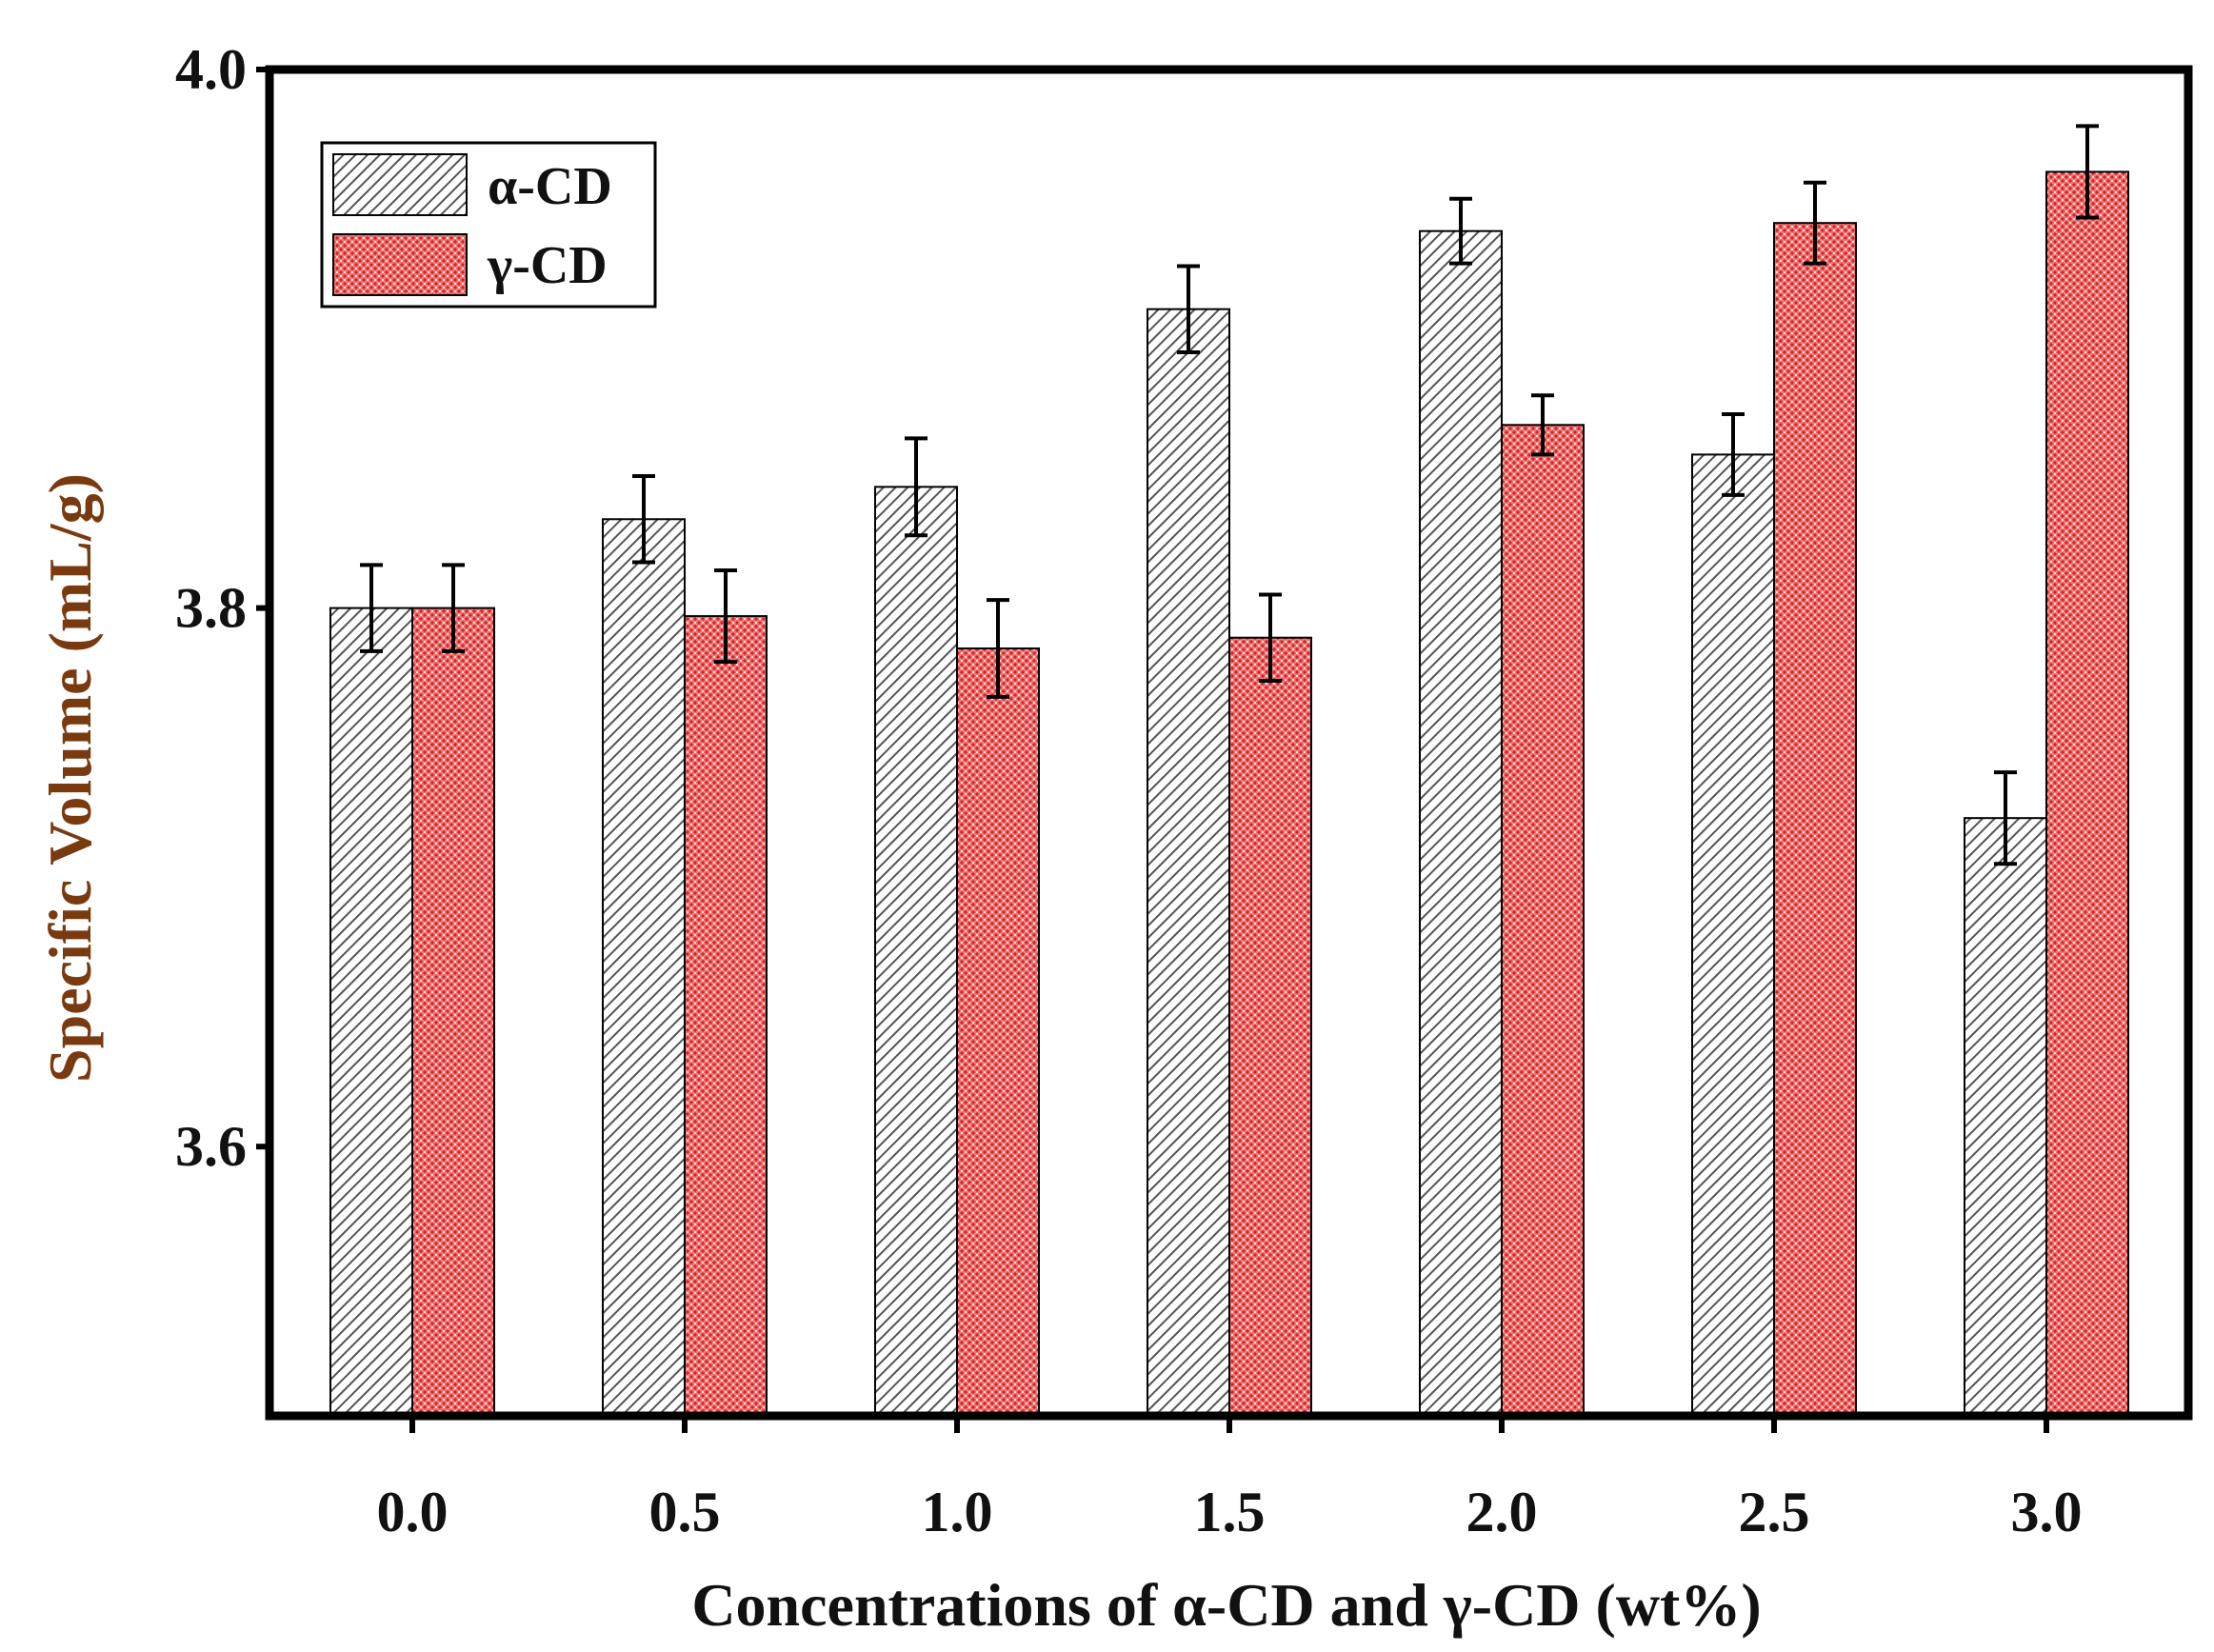 The image size is (2214, 1652). Describe the element at coordinates (998, 649) in the screenshot. I see `error-bar-gamma-cd-1.0` at that location.